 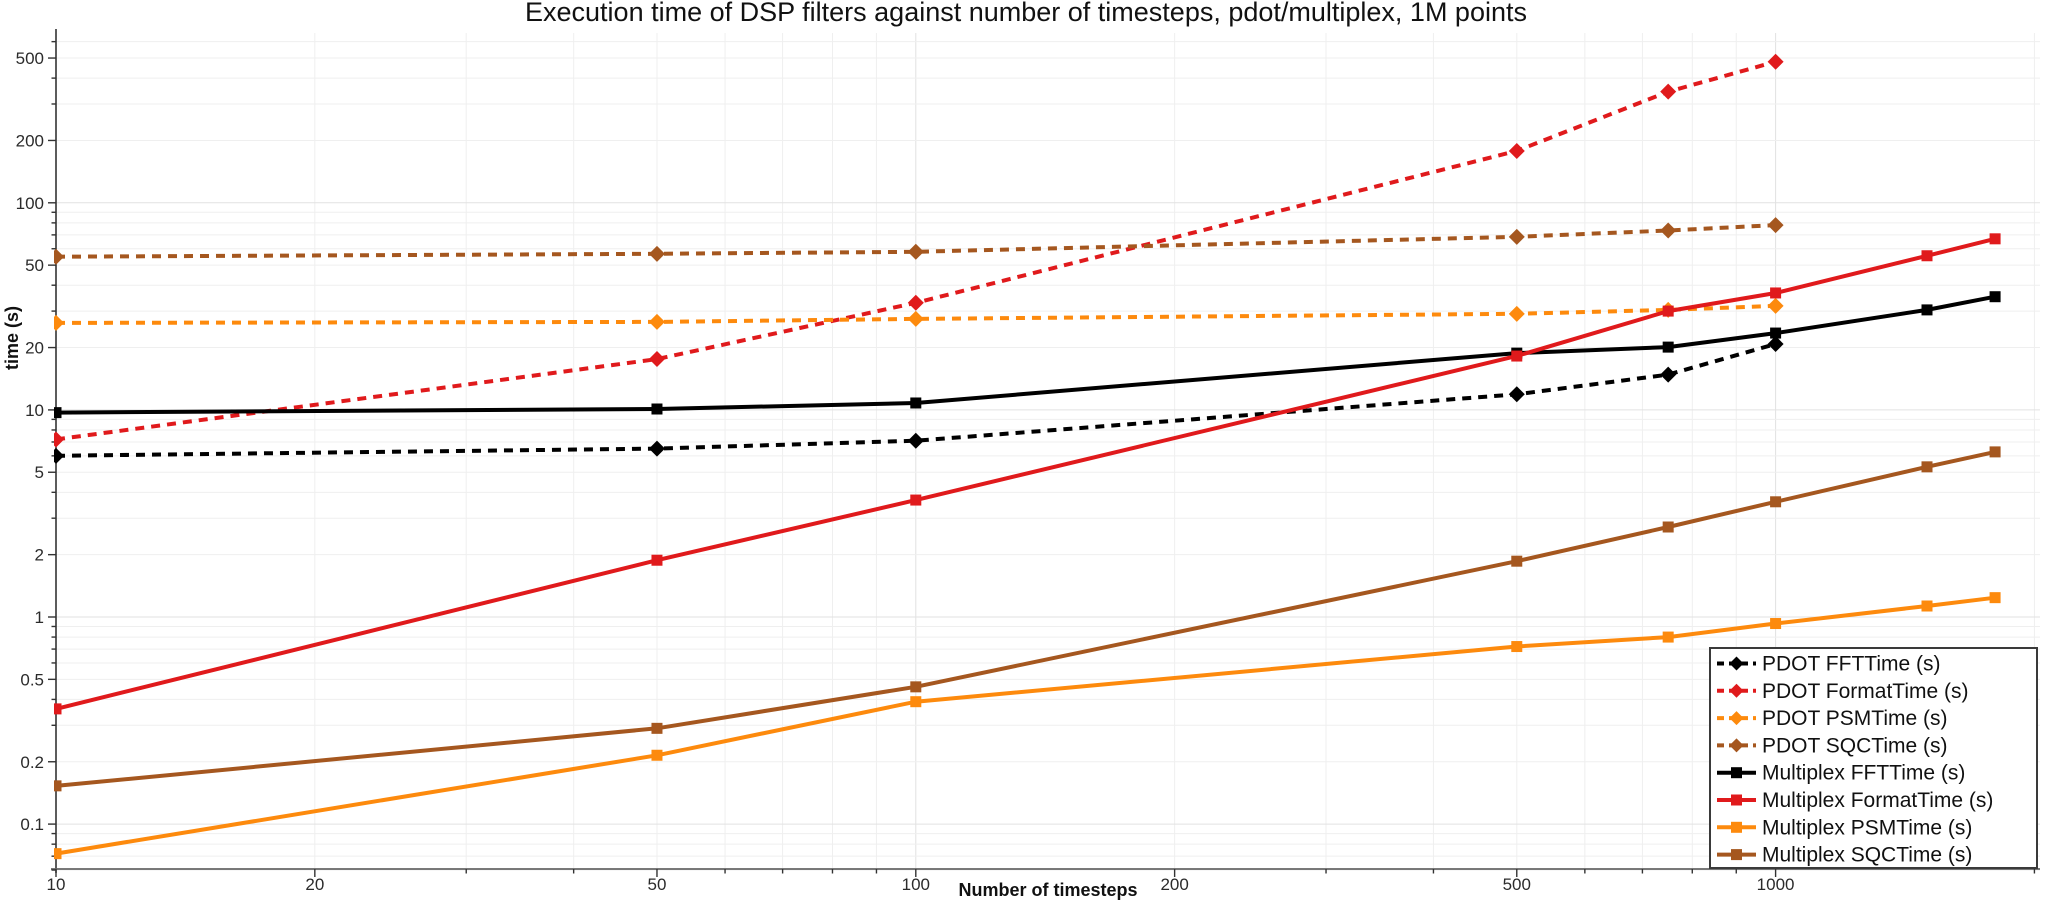 I want to click on series-pdot-ffttime-s, so click(x=919, y=400).